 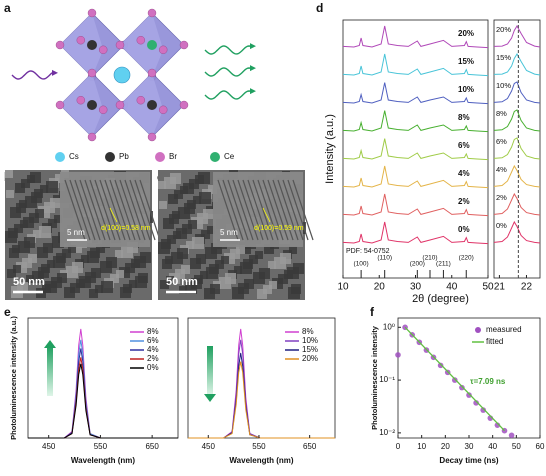 I want to click on x-tick-label: 40, so click(x=492, y=446).